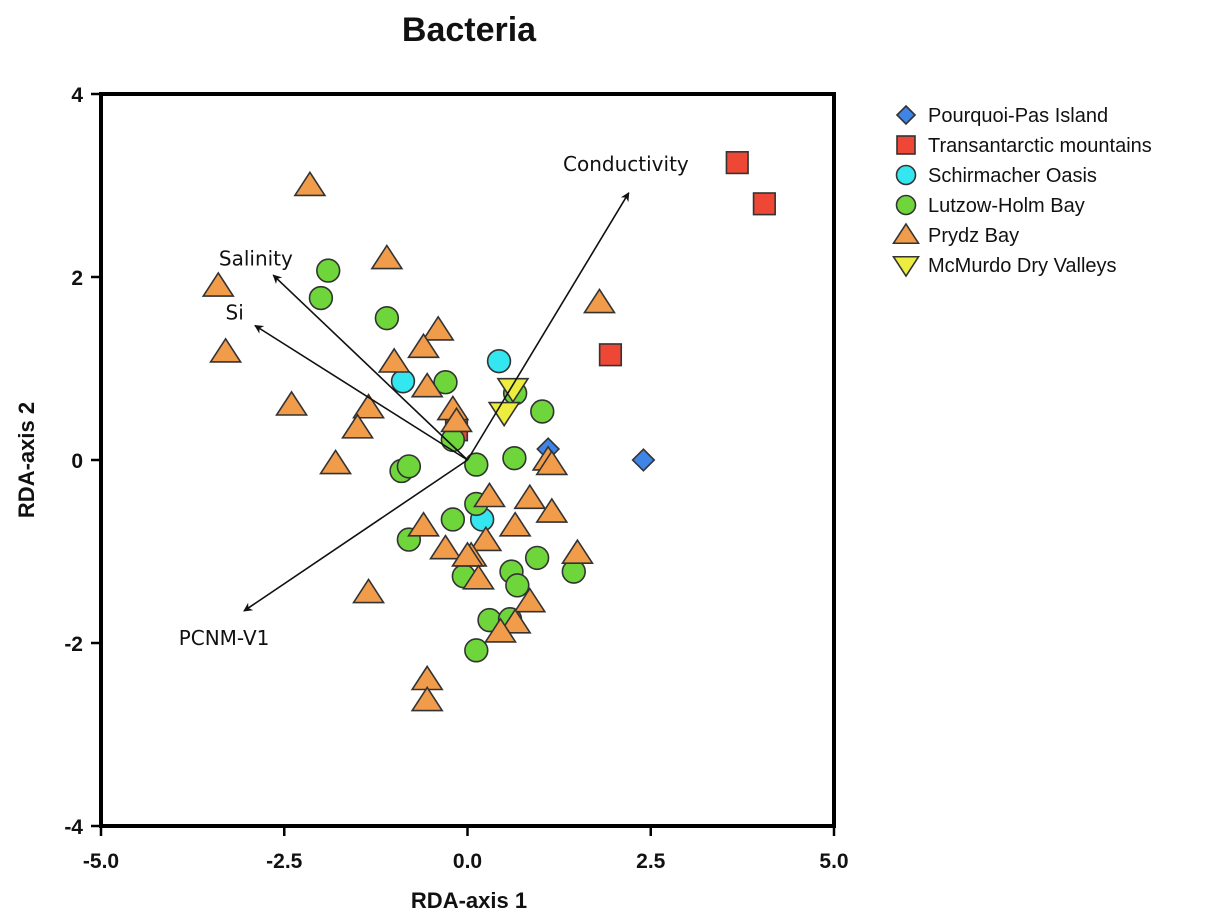 This screenshot has height=915, width=1212. I want to click on legend-item-pourquoi-pas-island: Pourquoi-Pas Island, so click(1001, 115).